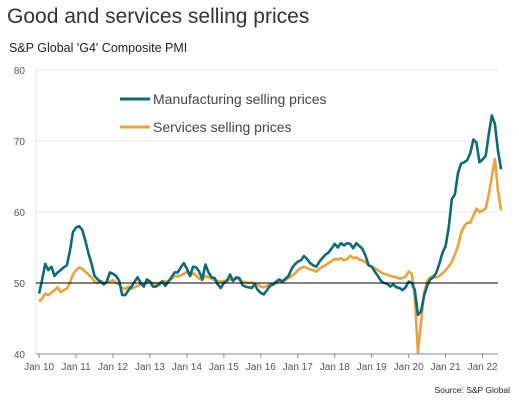 This screenshot has width=519, height=403. Describe the element at coordinates (20, 71) in the screenshot. I see `y-tick-label-80: 80` at that location.